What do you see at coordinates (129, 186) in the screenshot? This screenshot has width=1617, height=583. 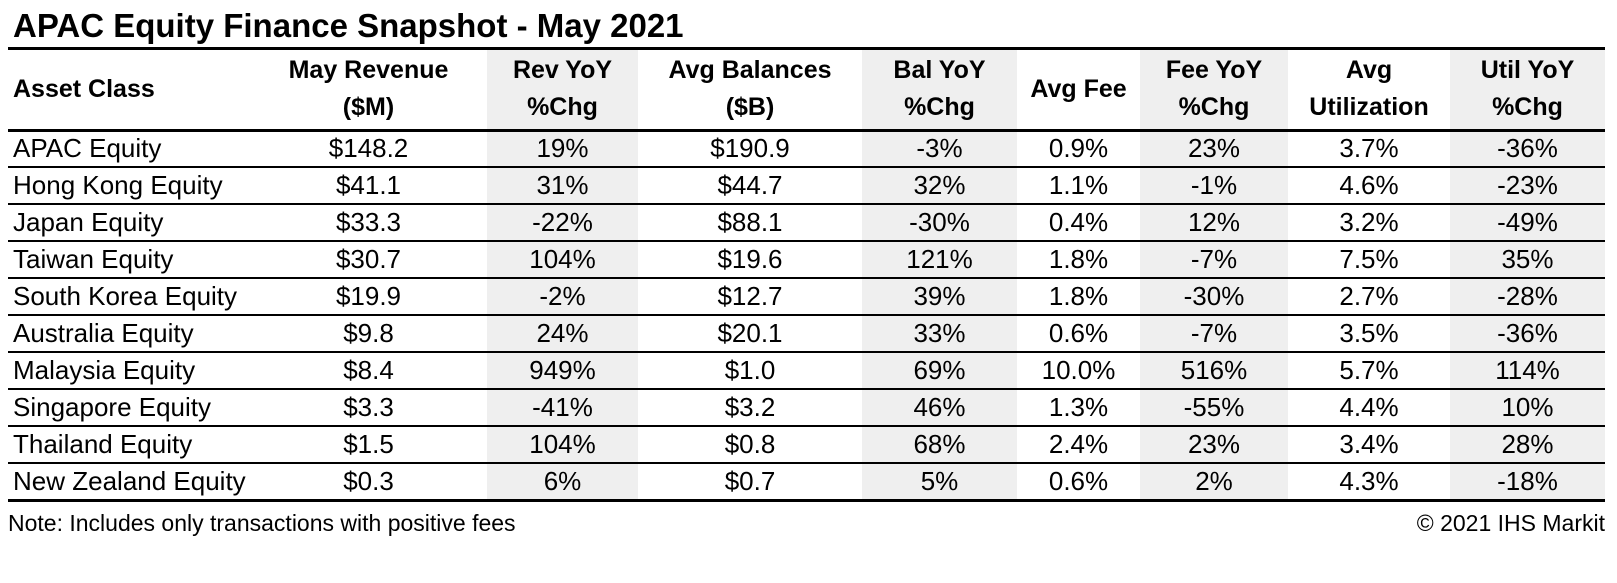 I see `cell-asset-class: Hong Kong Equity` at bounding box center [129, 186].